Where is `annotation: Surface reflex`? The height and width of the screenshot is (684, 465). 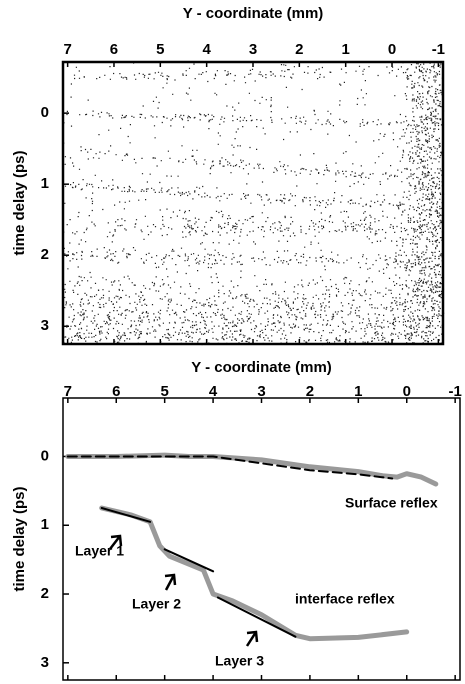 annotation: Surface reflex is located at coordinates (391, 503).